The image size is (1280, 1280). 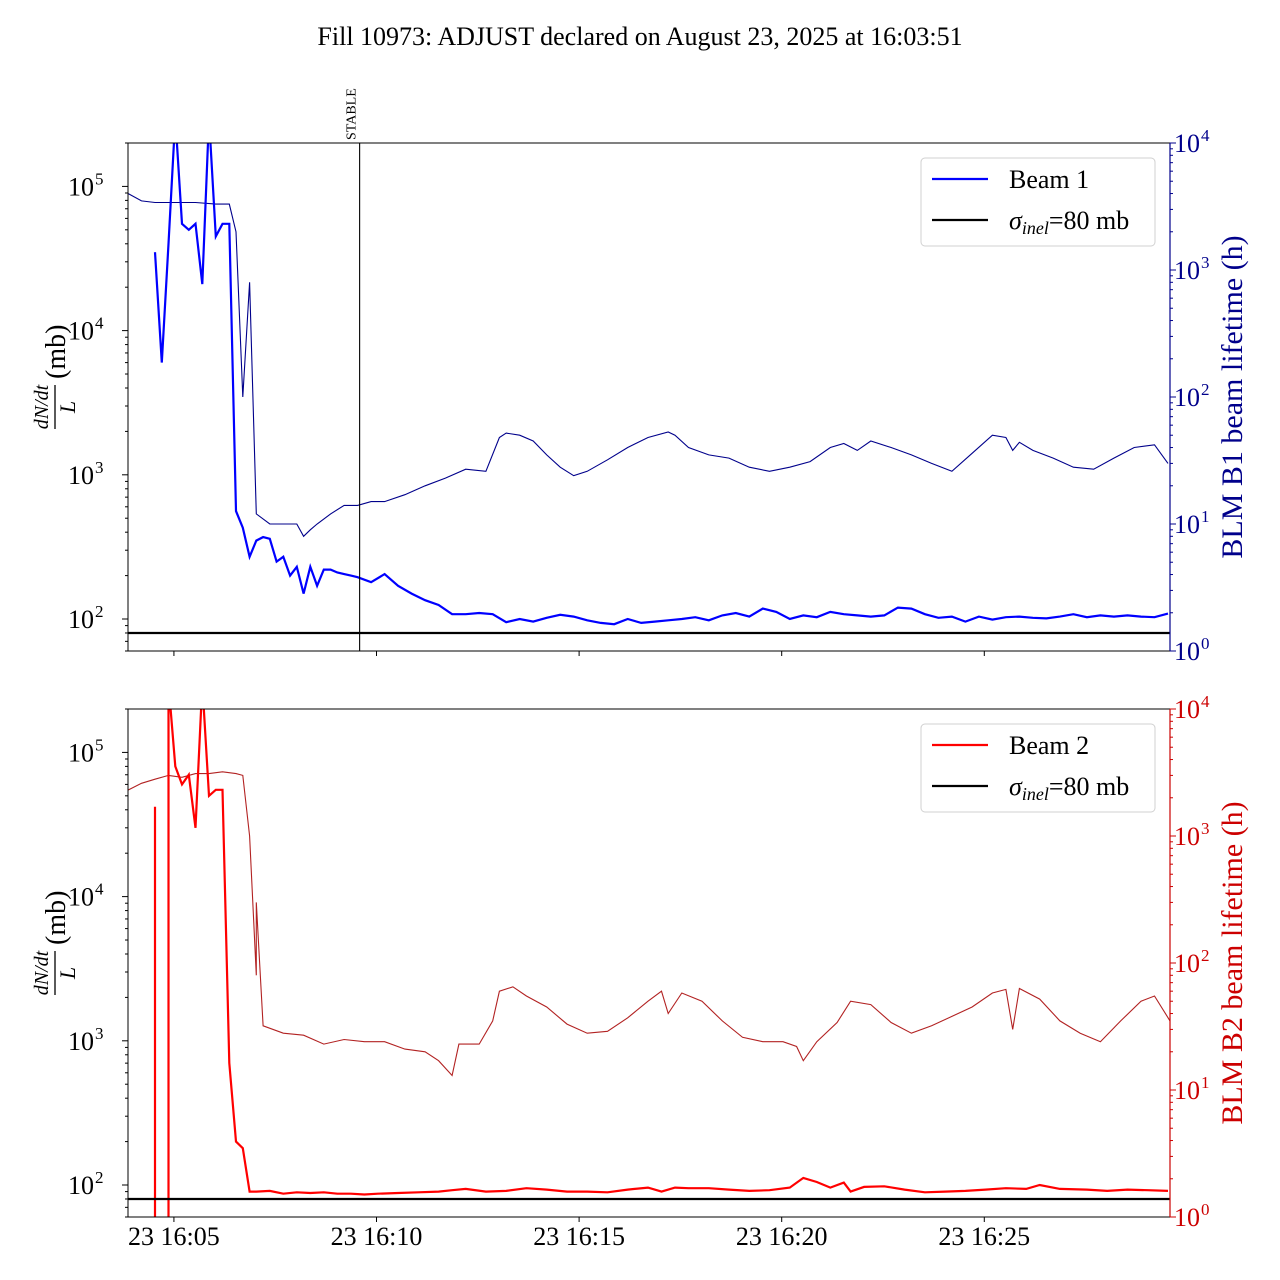 What do you see at coordinates (377, 1236) in the screenshot?
I see `x-tick-label: 23 16:10` at bounding box center [377, 1236].